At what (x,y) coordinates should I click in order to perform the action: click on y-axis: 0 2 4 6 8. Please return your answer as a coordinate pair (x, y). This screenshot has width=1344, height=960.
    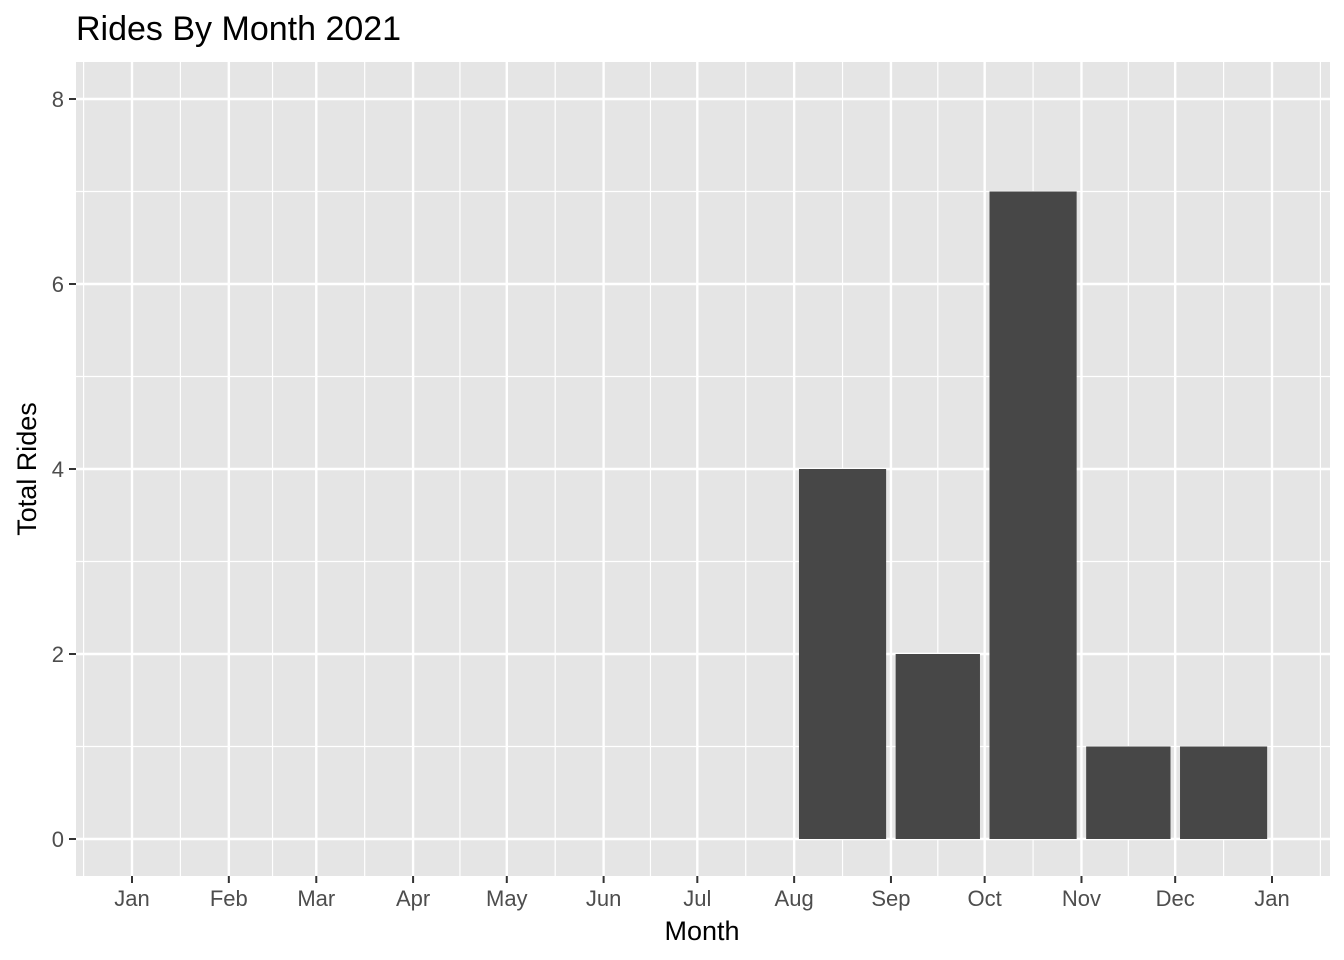
    Looking at the image, I should click on (64, 469).